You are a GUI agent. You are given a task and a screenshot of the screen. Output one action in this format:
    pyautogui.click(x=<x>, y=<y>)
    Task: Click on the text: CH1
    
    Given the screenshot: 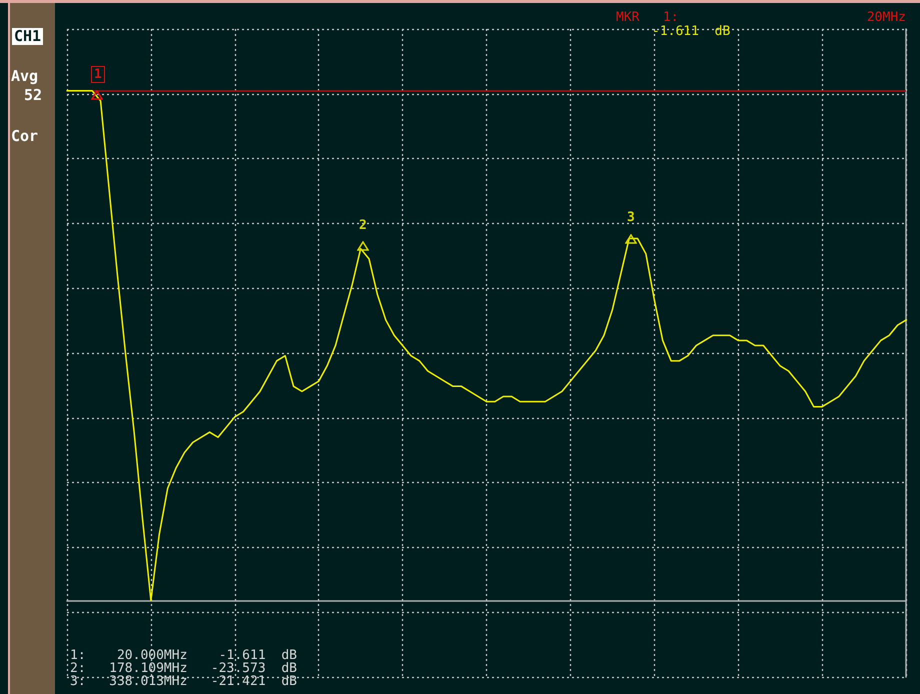 What is the action you would take?
    pyautogui.click(x=28, y=36)
    